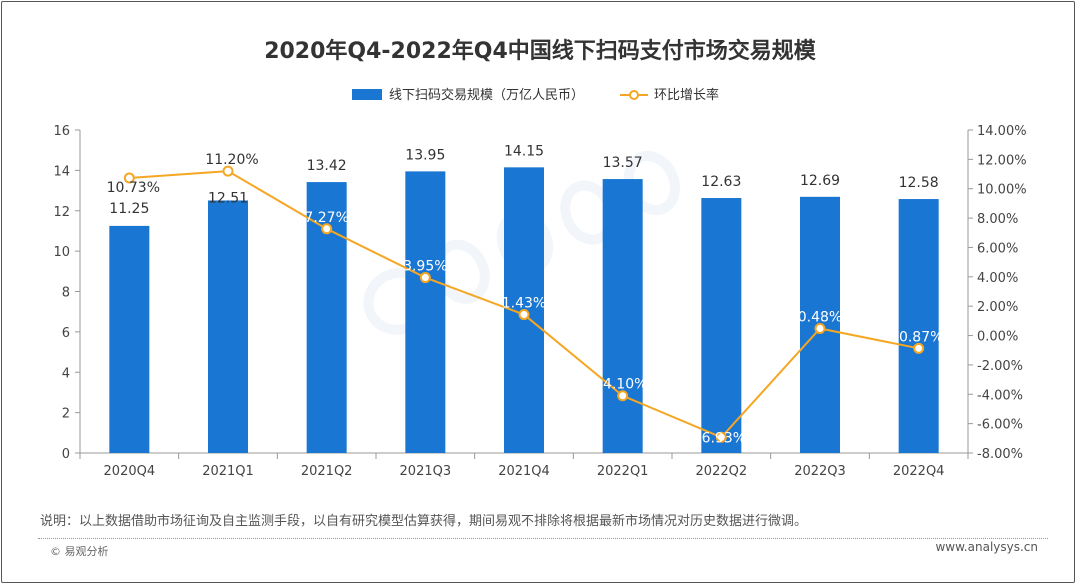 Image resolution: width=1080 pixels, height=586 pixels. I want to click on copyright: © 易观分析, so click(79, 551).